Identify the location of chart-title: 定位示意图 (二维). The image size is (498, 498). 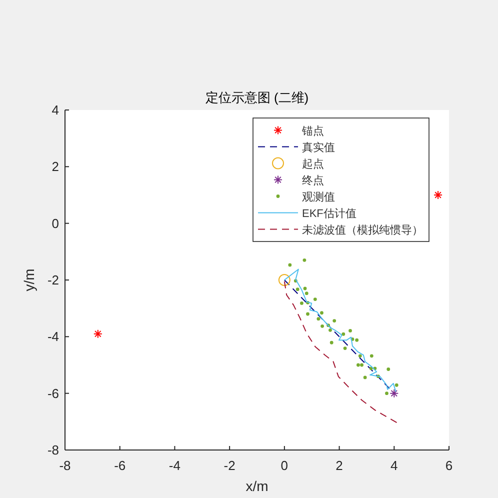
(257, 97).